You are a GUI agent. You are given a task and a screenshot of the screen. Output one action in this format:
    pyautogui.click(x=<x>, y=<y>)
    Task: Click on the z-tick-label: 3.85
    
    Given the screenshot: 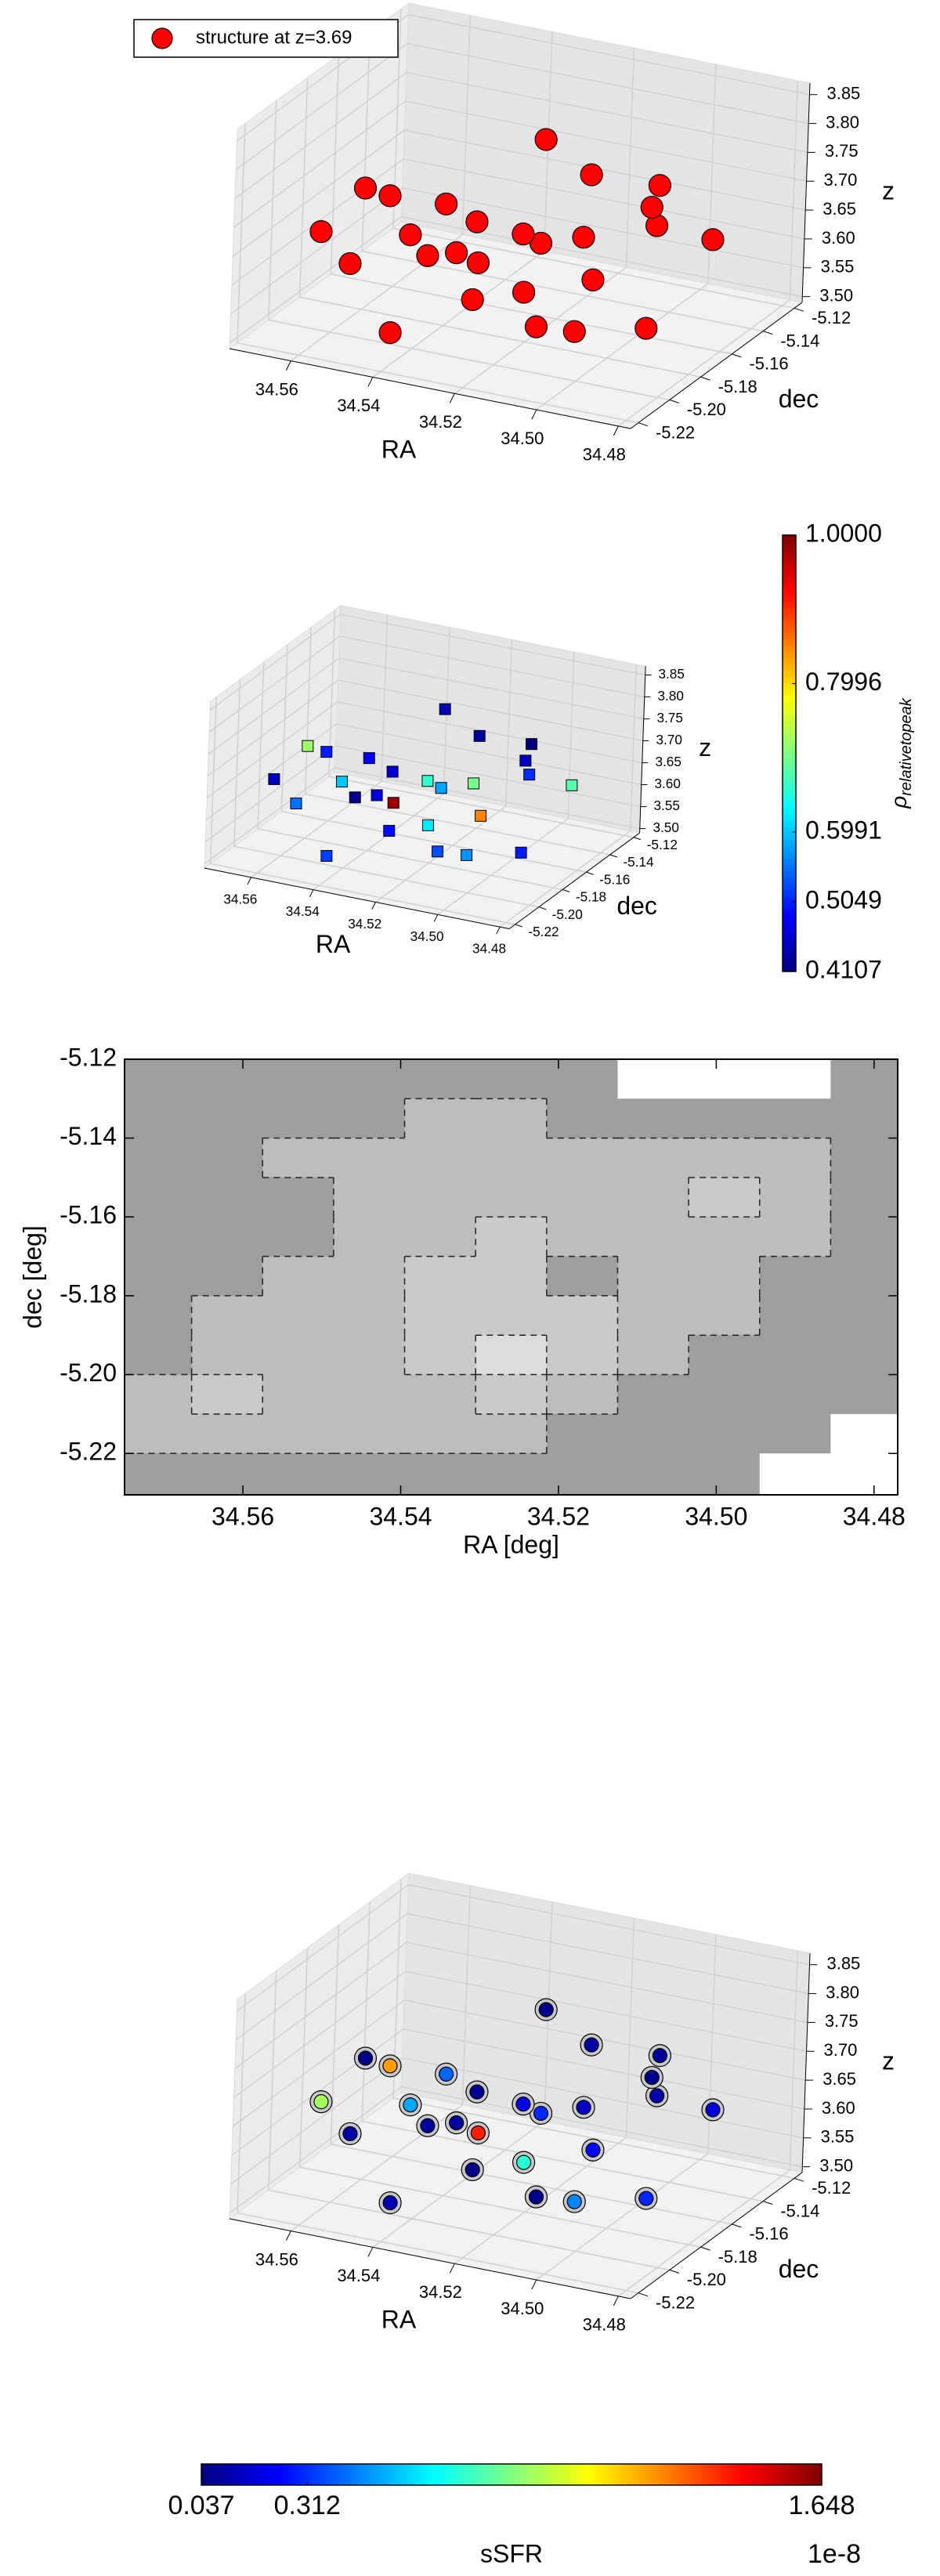 What is the action you would take?
    pyautogui.click(x=843, y=1964)
    